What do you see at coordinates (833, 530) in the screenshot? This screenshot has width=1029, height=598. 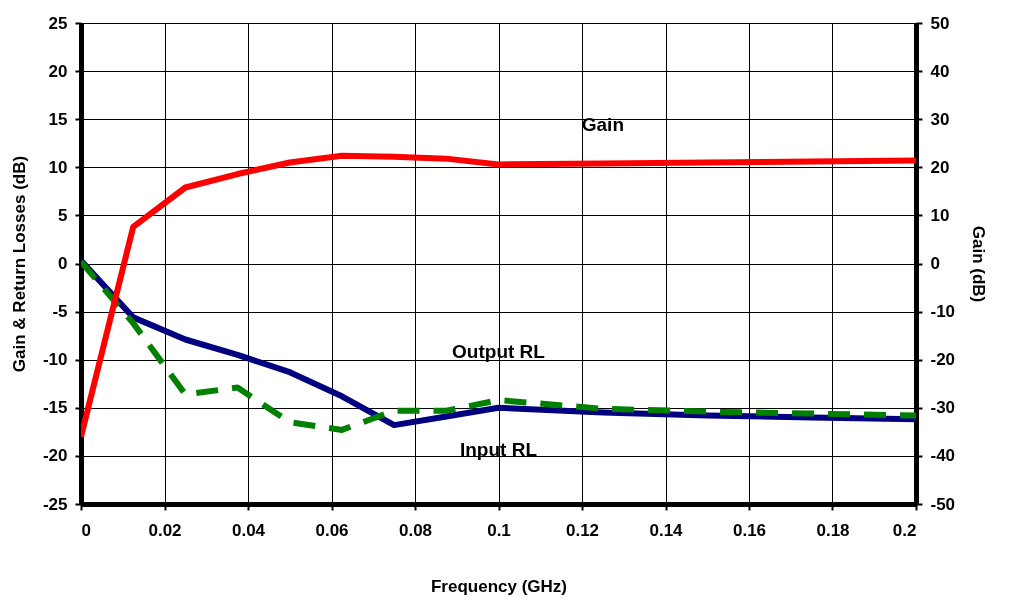 I see `x-tick-label: 0.18` at bounding box center [833, 530].